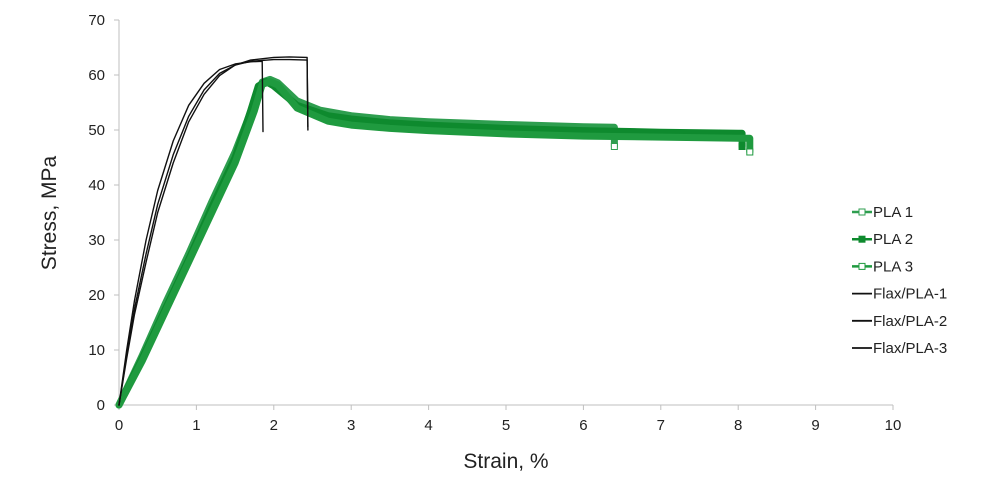 The height and width of the screenshot is (482, 984). Describe the element at coordinates (96, 185) in the screenshot. I see `y-tick-label: 40` at that location.